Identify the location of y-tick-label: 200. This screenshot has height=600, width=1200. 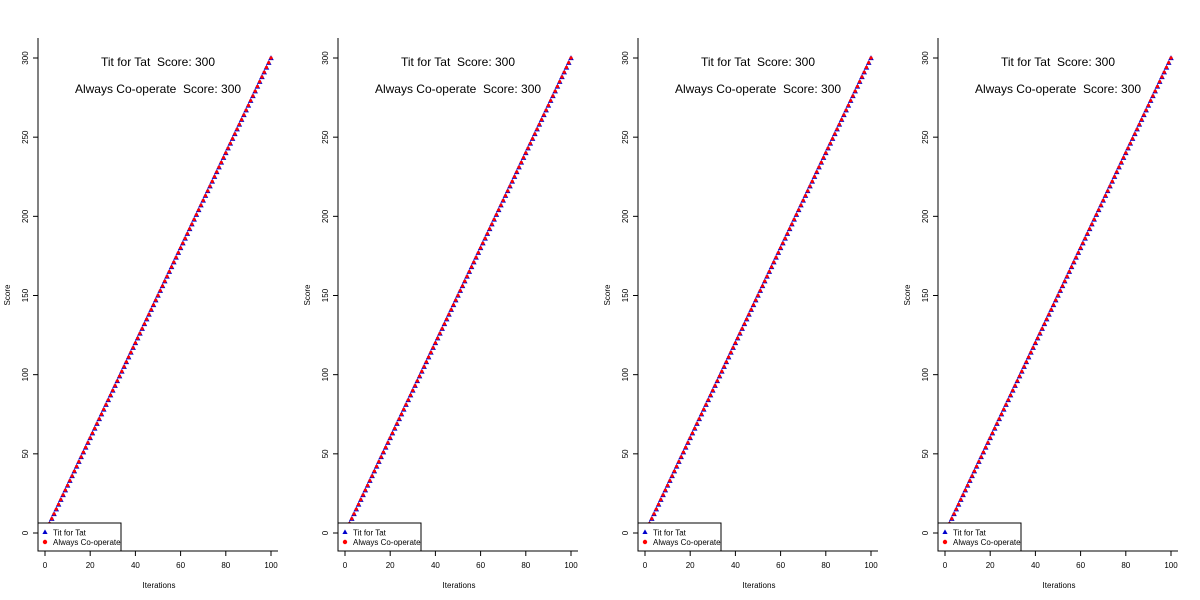
(625, 216).